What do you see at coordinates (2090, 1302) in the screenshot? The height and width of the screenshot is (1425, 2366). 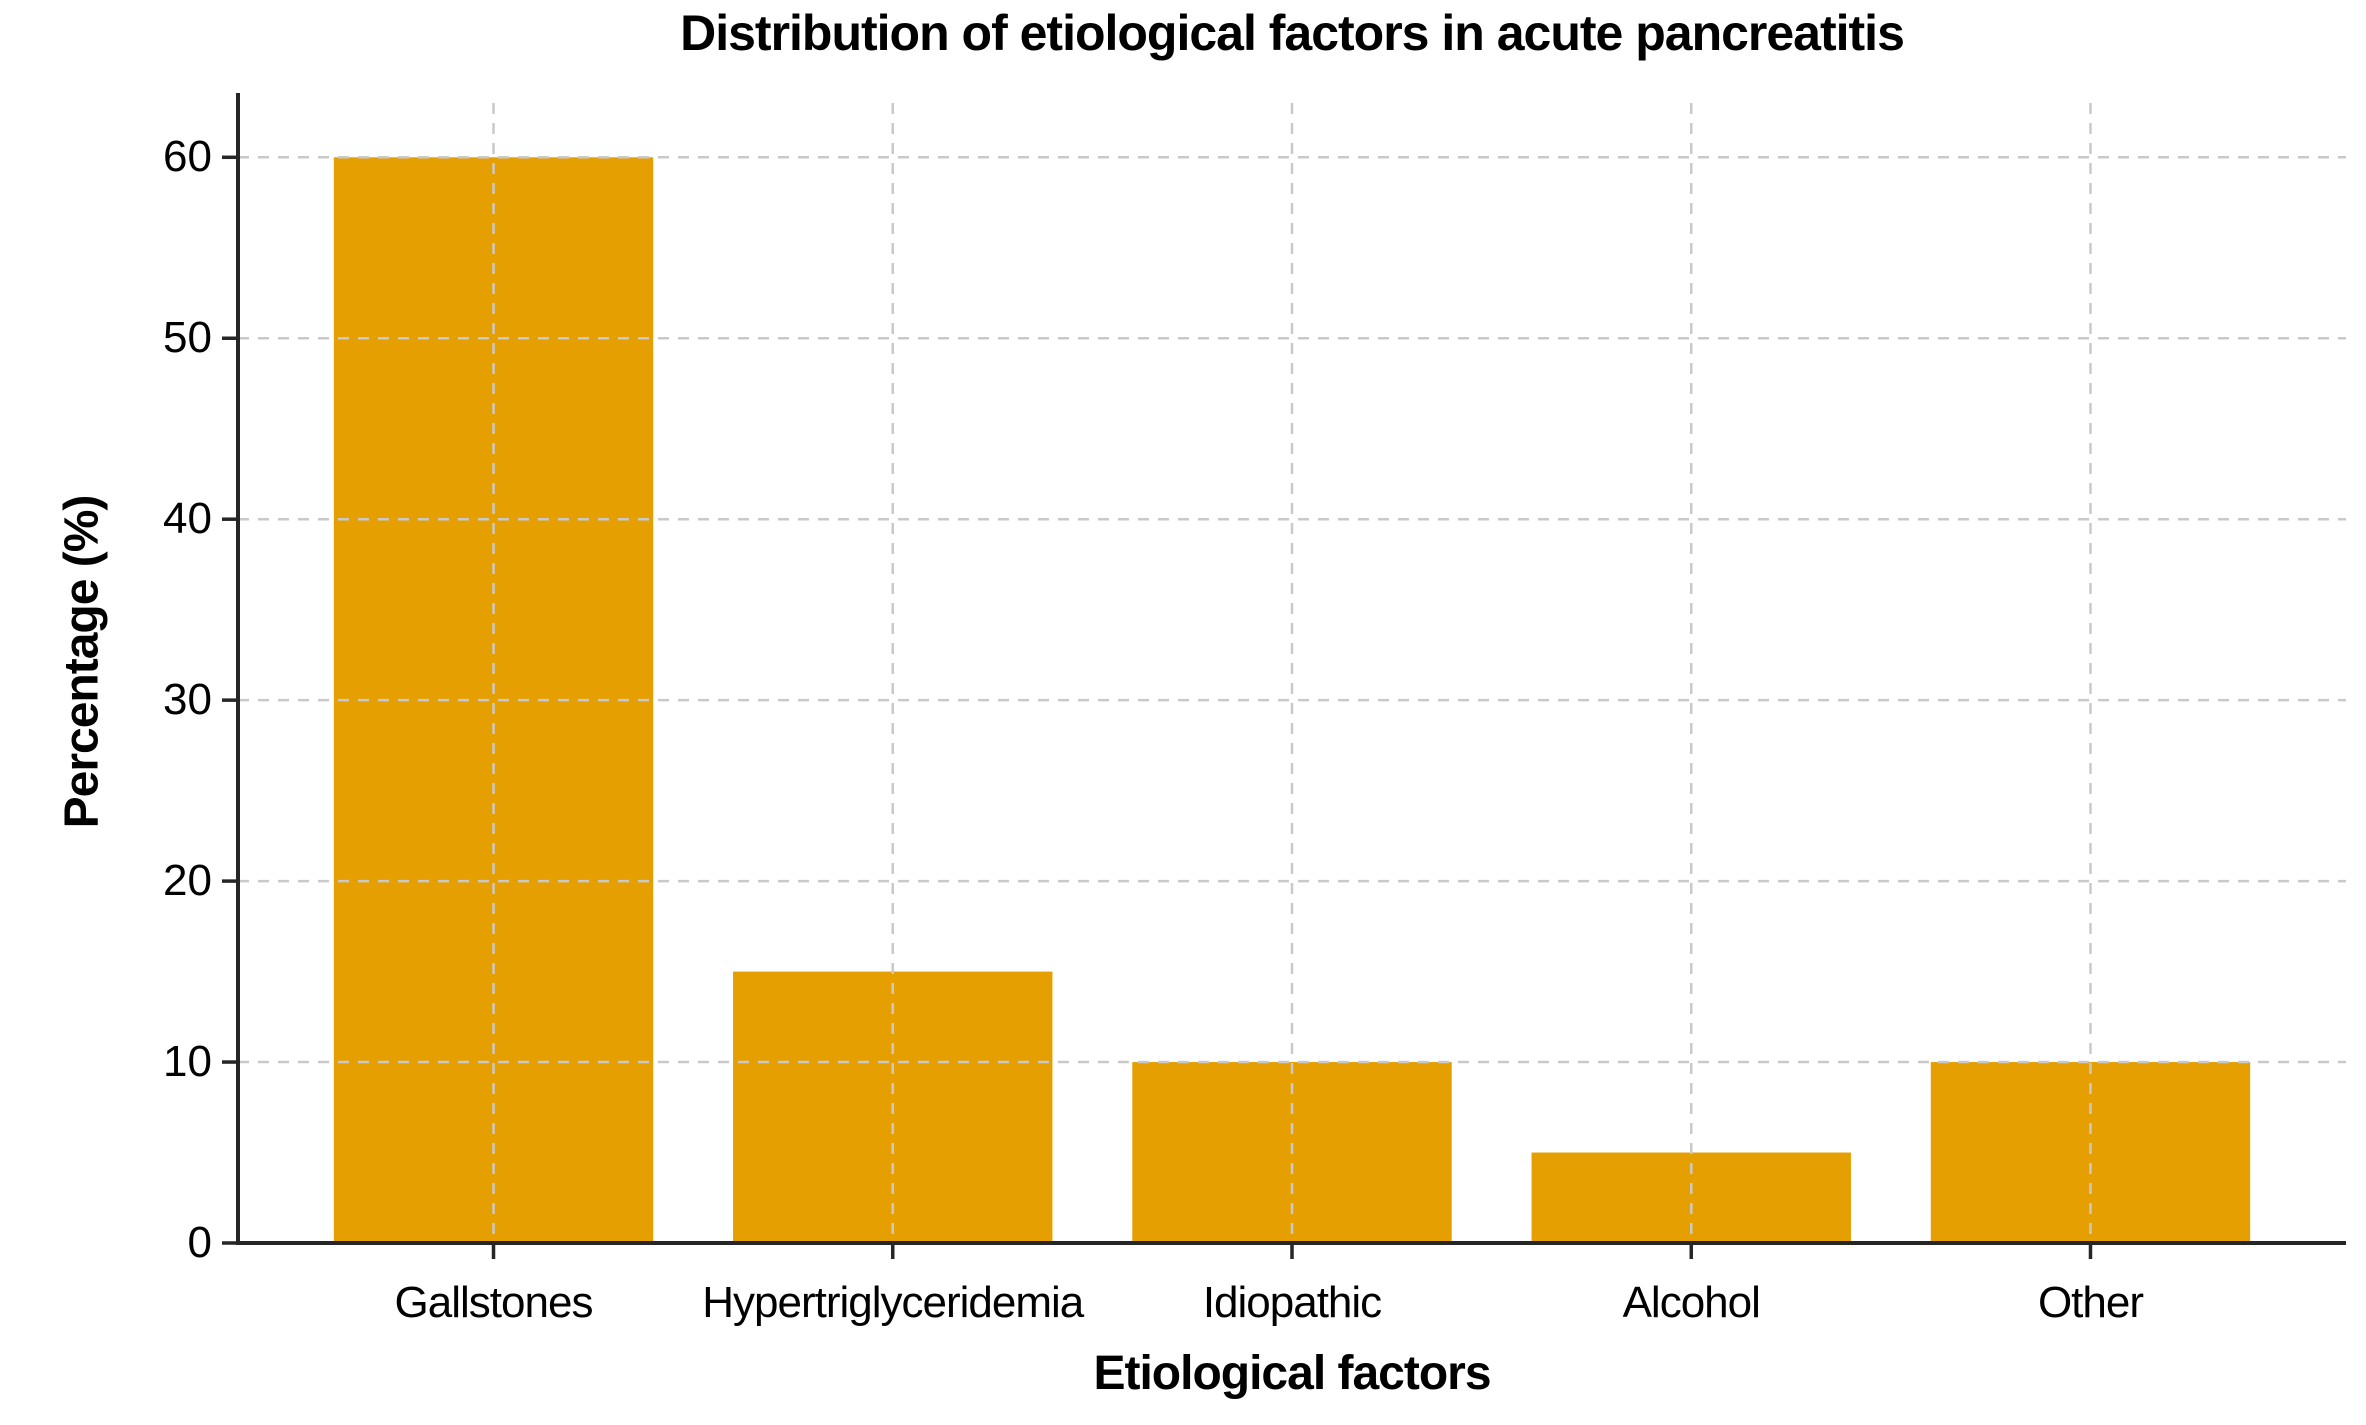 I see `x-tick-label-other: Other` at bounding box center [2090, 1302].